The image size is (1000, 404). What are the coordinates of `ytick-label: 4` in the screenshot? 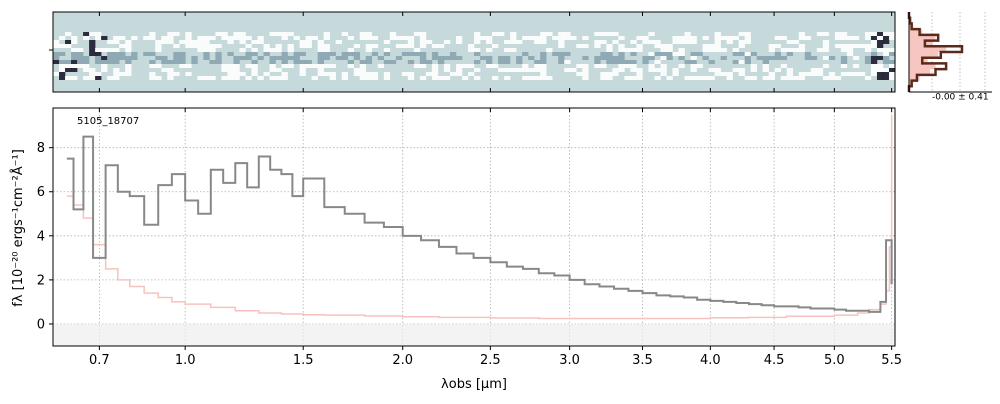 It's located at (41, 236).